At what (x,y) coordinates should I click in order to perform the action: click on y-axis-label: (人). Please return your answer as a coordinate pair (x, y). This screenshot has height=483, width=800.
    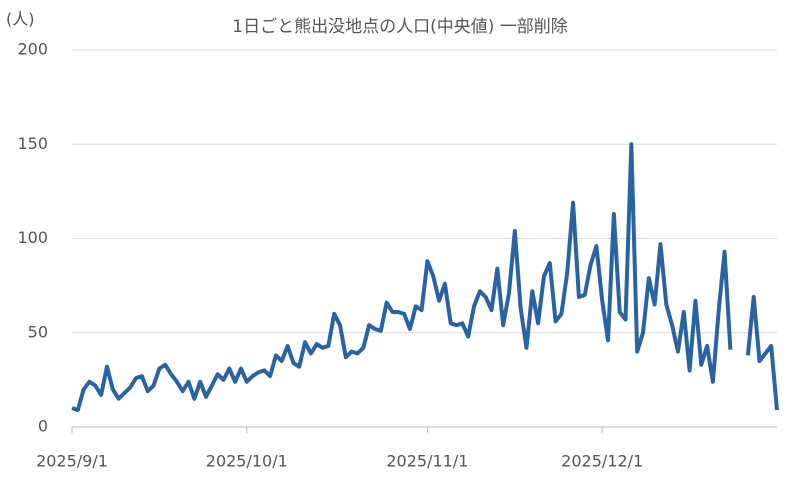
    Looking at the image, I should click on (20, 19).